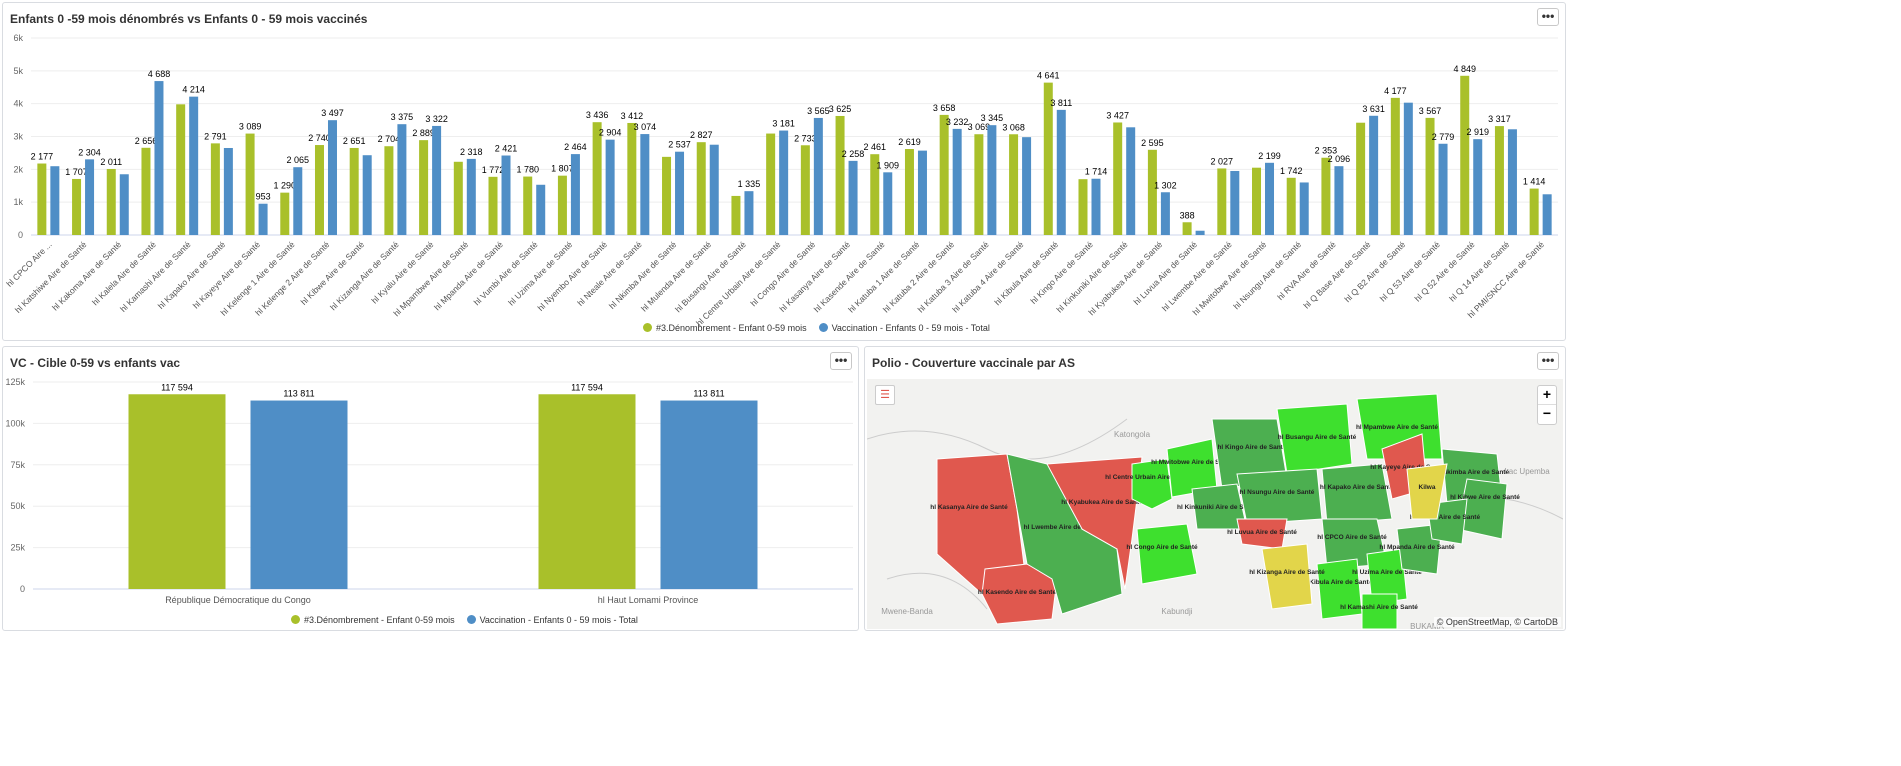 The width and height of the screenshot is (1901, 766). I want to click on data-label: 2 740, so click(319, 138).